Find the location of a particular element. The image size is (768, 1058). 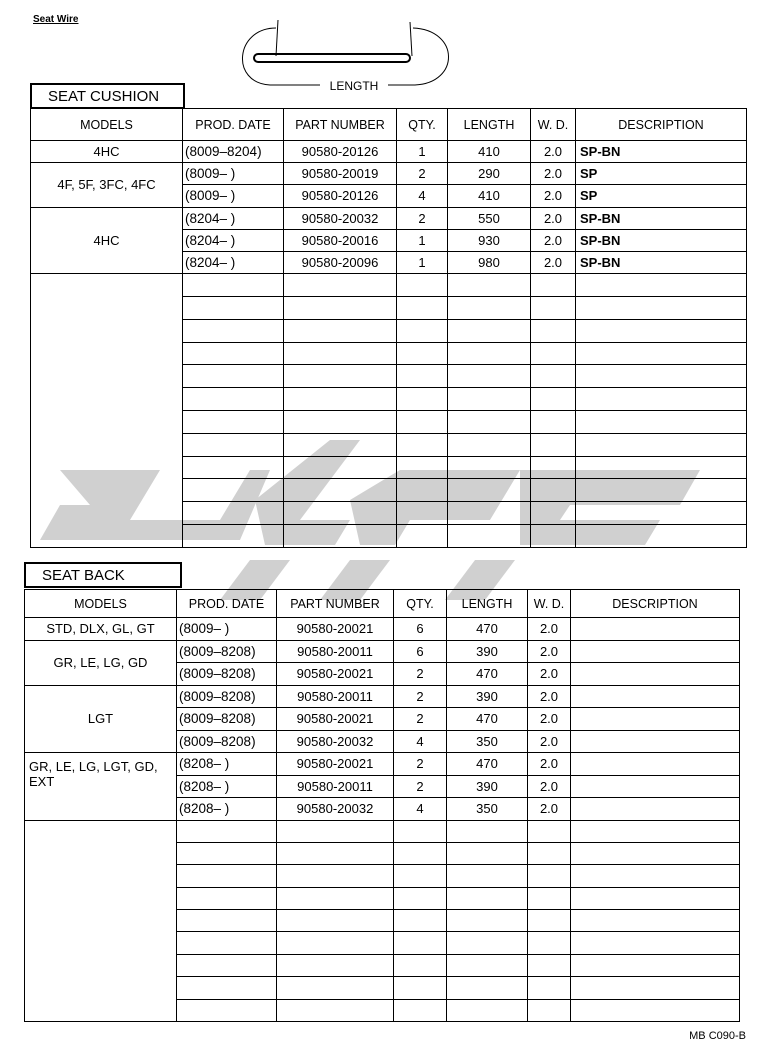

prod-date-cell: (8204– ) is located at coordinates (233, 262).